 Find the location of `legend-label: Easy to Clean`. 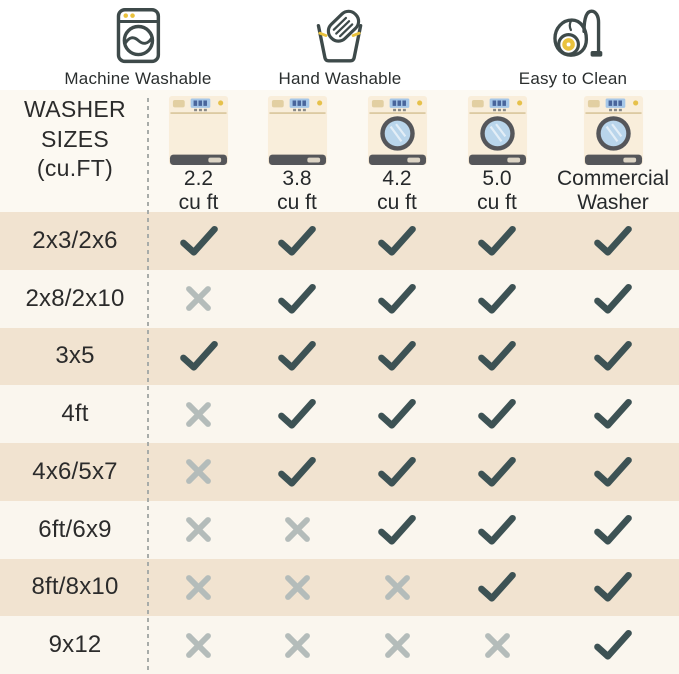

legend-label: Easy to Clean is located at coordinates (573, 78).